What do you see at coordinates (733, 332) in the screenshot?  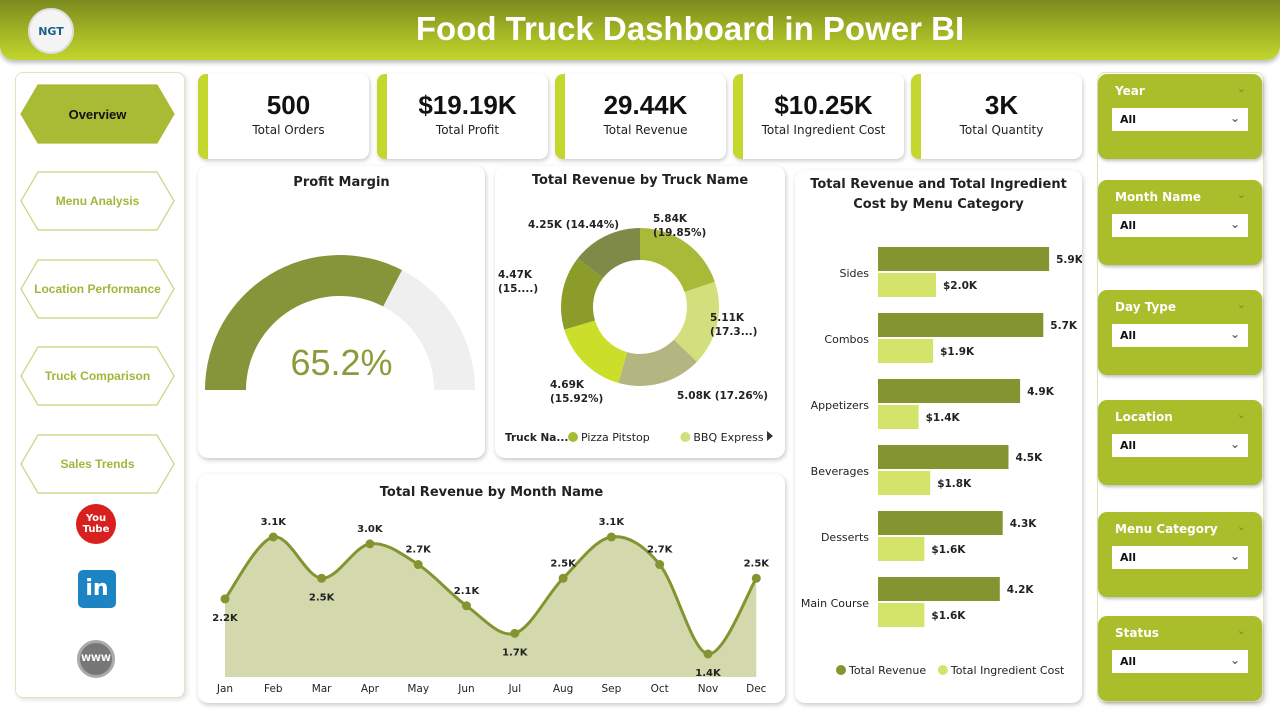 I see `slice-pct-label: (17.3...)` at bounding box center [733, 332].